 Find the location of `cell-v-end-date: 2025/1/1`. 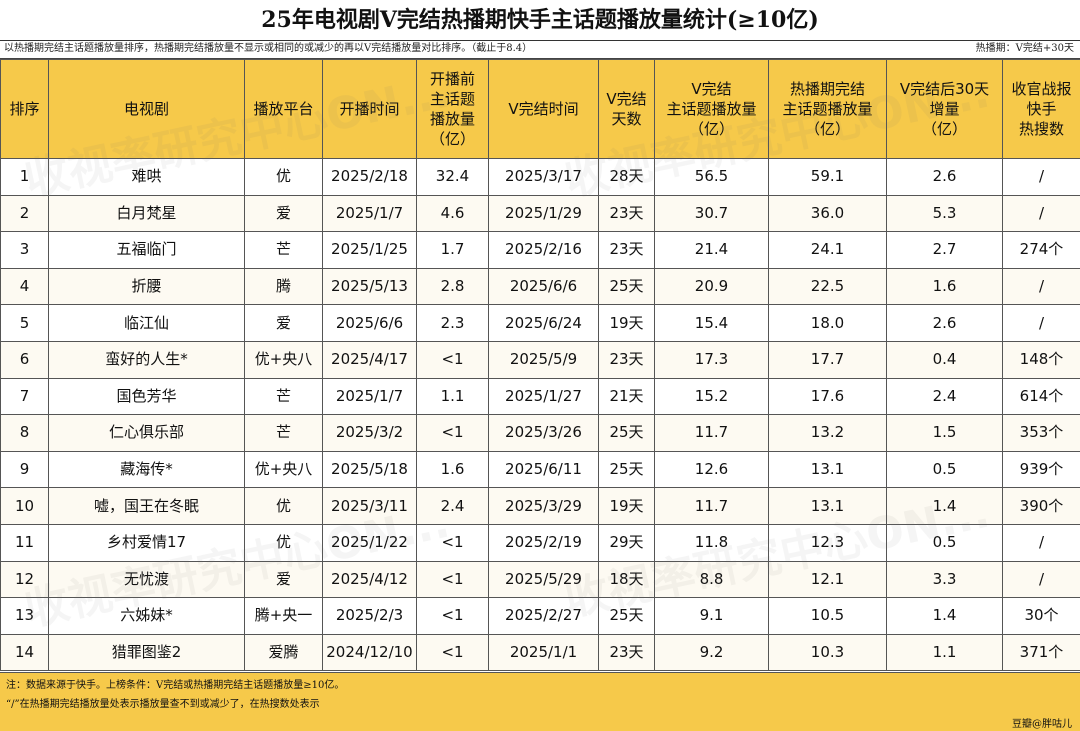

cell-v-end-date: 2025/1/1 is located at coordinates (544, 652).